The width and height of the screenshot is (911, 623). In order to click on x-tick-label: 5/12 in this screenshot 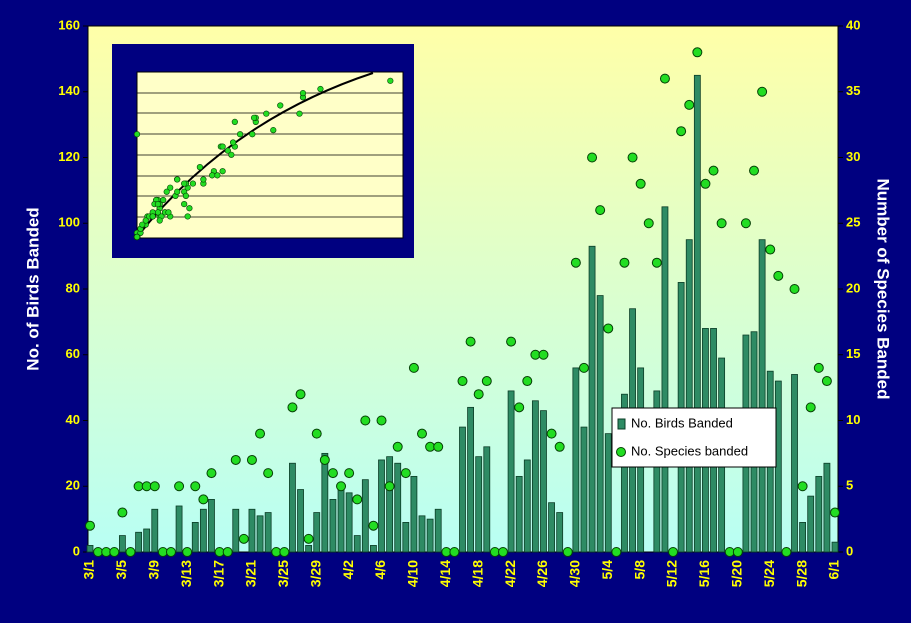, I will do `click(672, 573)`.